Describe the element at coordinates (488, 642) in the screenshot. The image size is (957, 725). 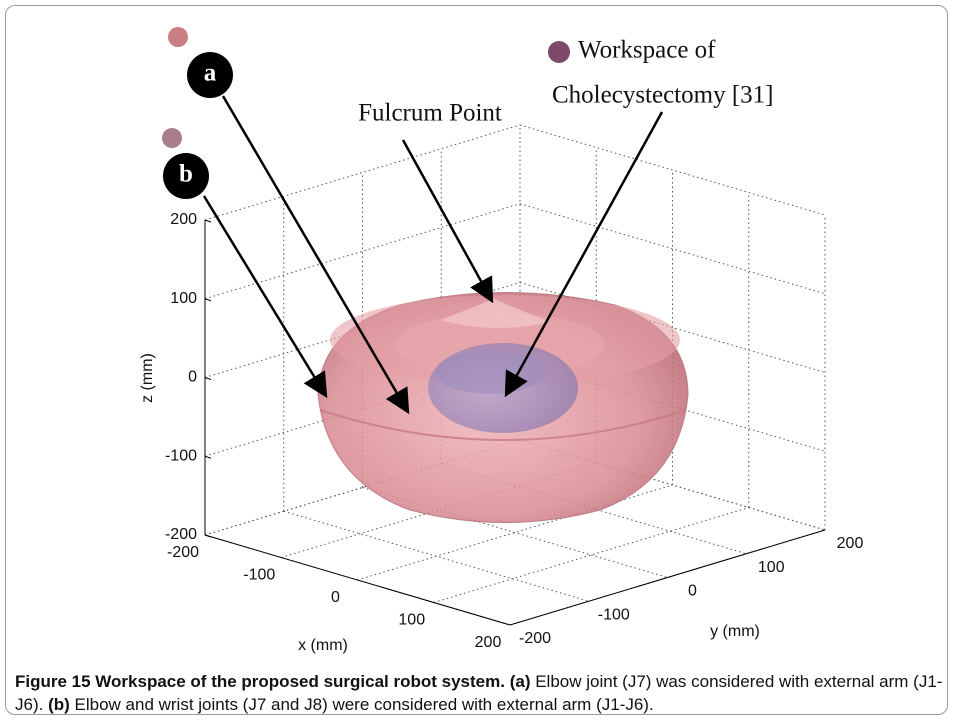
I see `x-tick-label: 200` at that location.